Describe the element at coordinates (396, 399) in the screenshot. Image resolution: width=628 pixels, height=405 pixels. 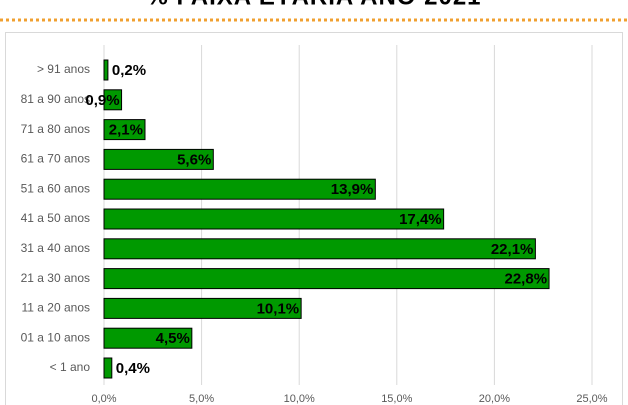
I see `x-tick-label: 15,0%` at that location.